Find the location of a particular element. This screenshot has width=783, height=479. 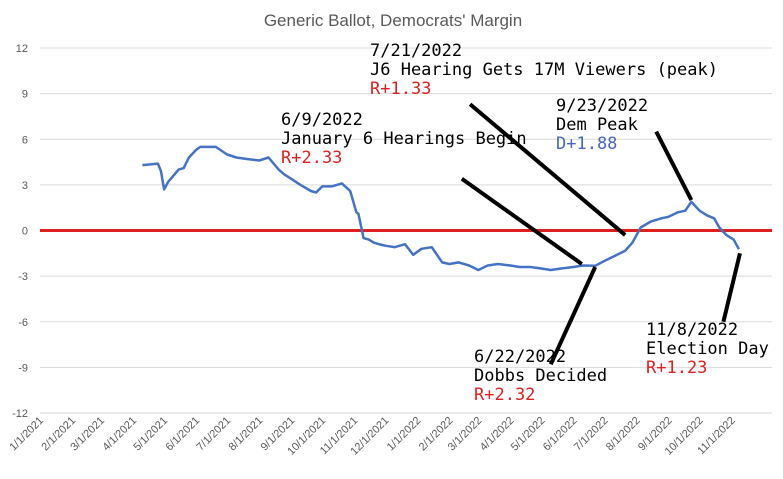

y-tick-label: 9 is located at coordinates (25, 95).